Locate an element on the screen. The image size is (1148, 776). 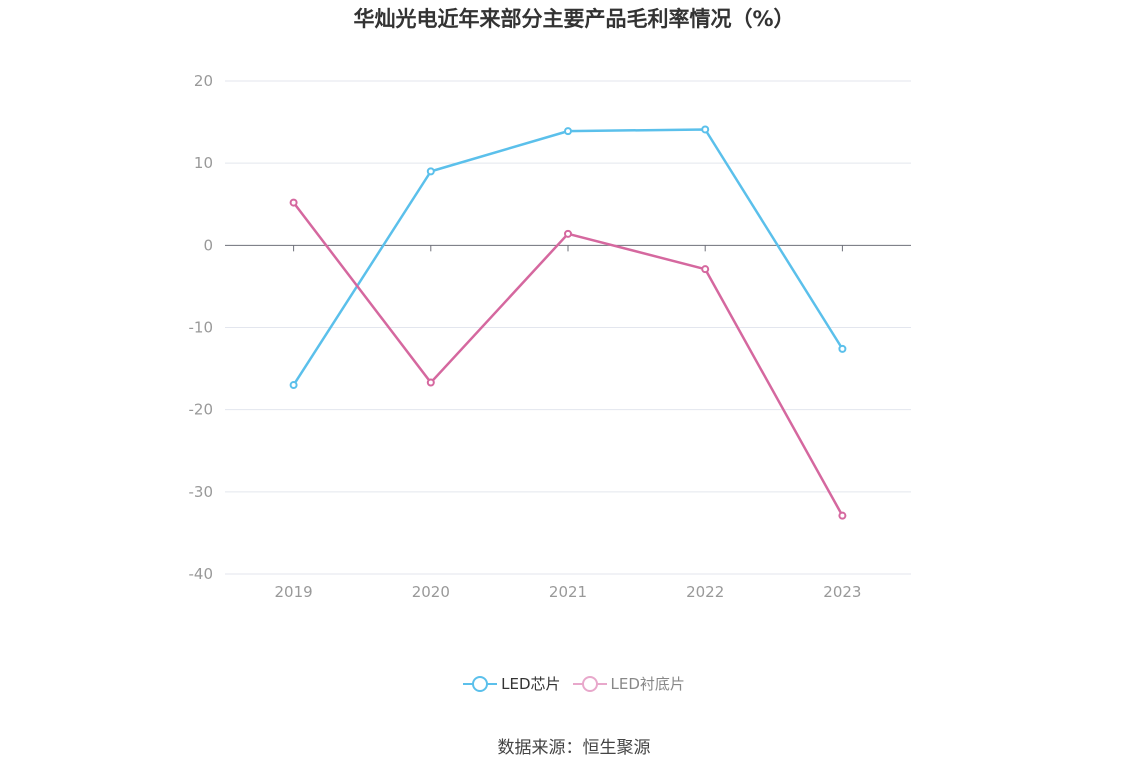
x-tick-label: 2022 is located at coordinates (705, 592).